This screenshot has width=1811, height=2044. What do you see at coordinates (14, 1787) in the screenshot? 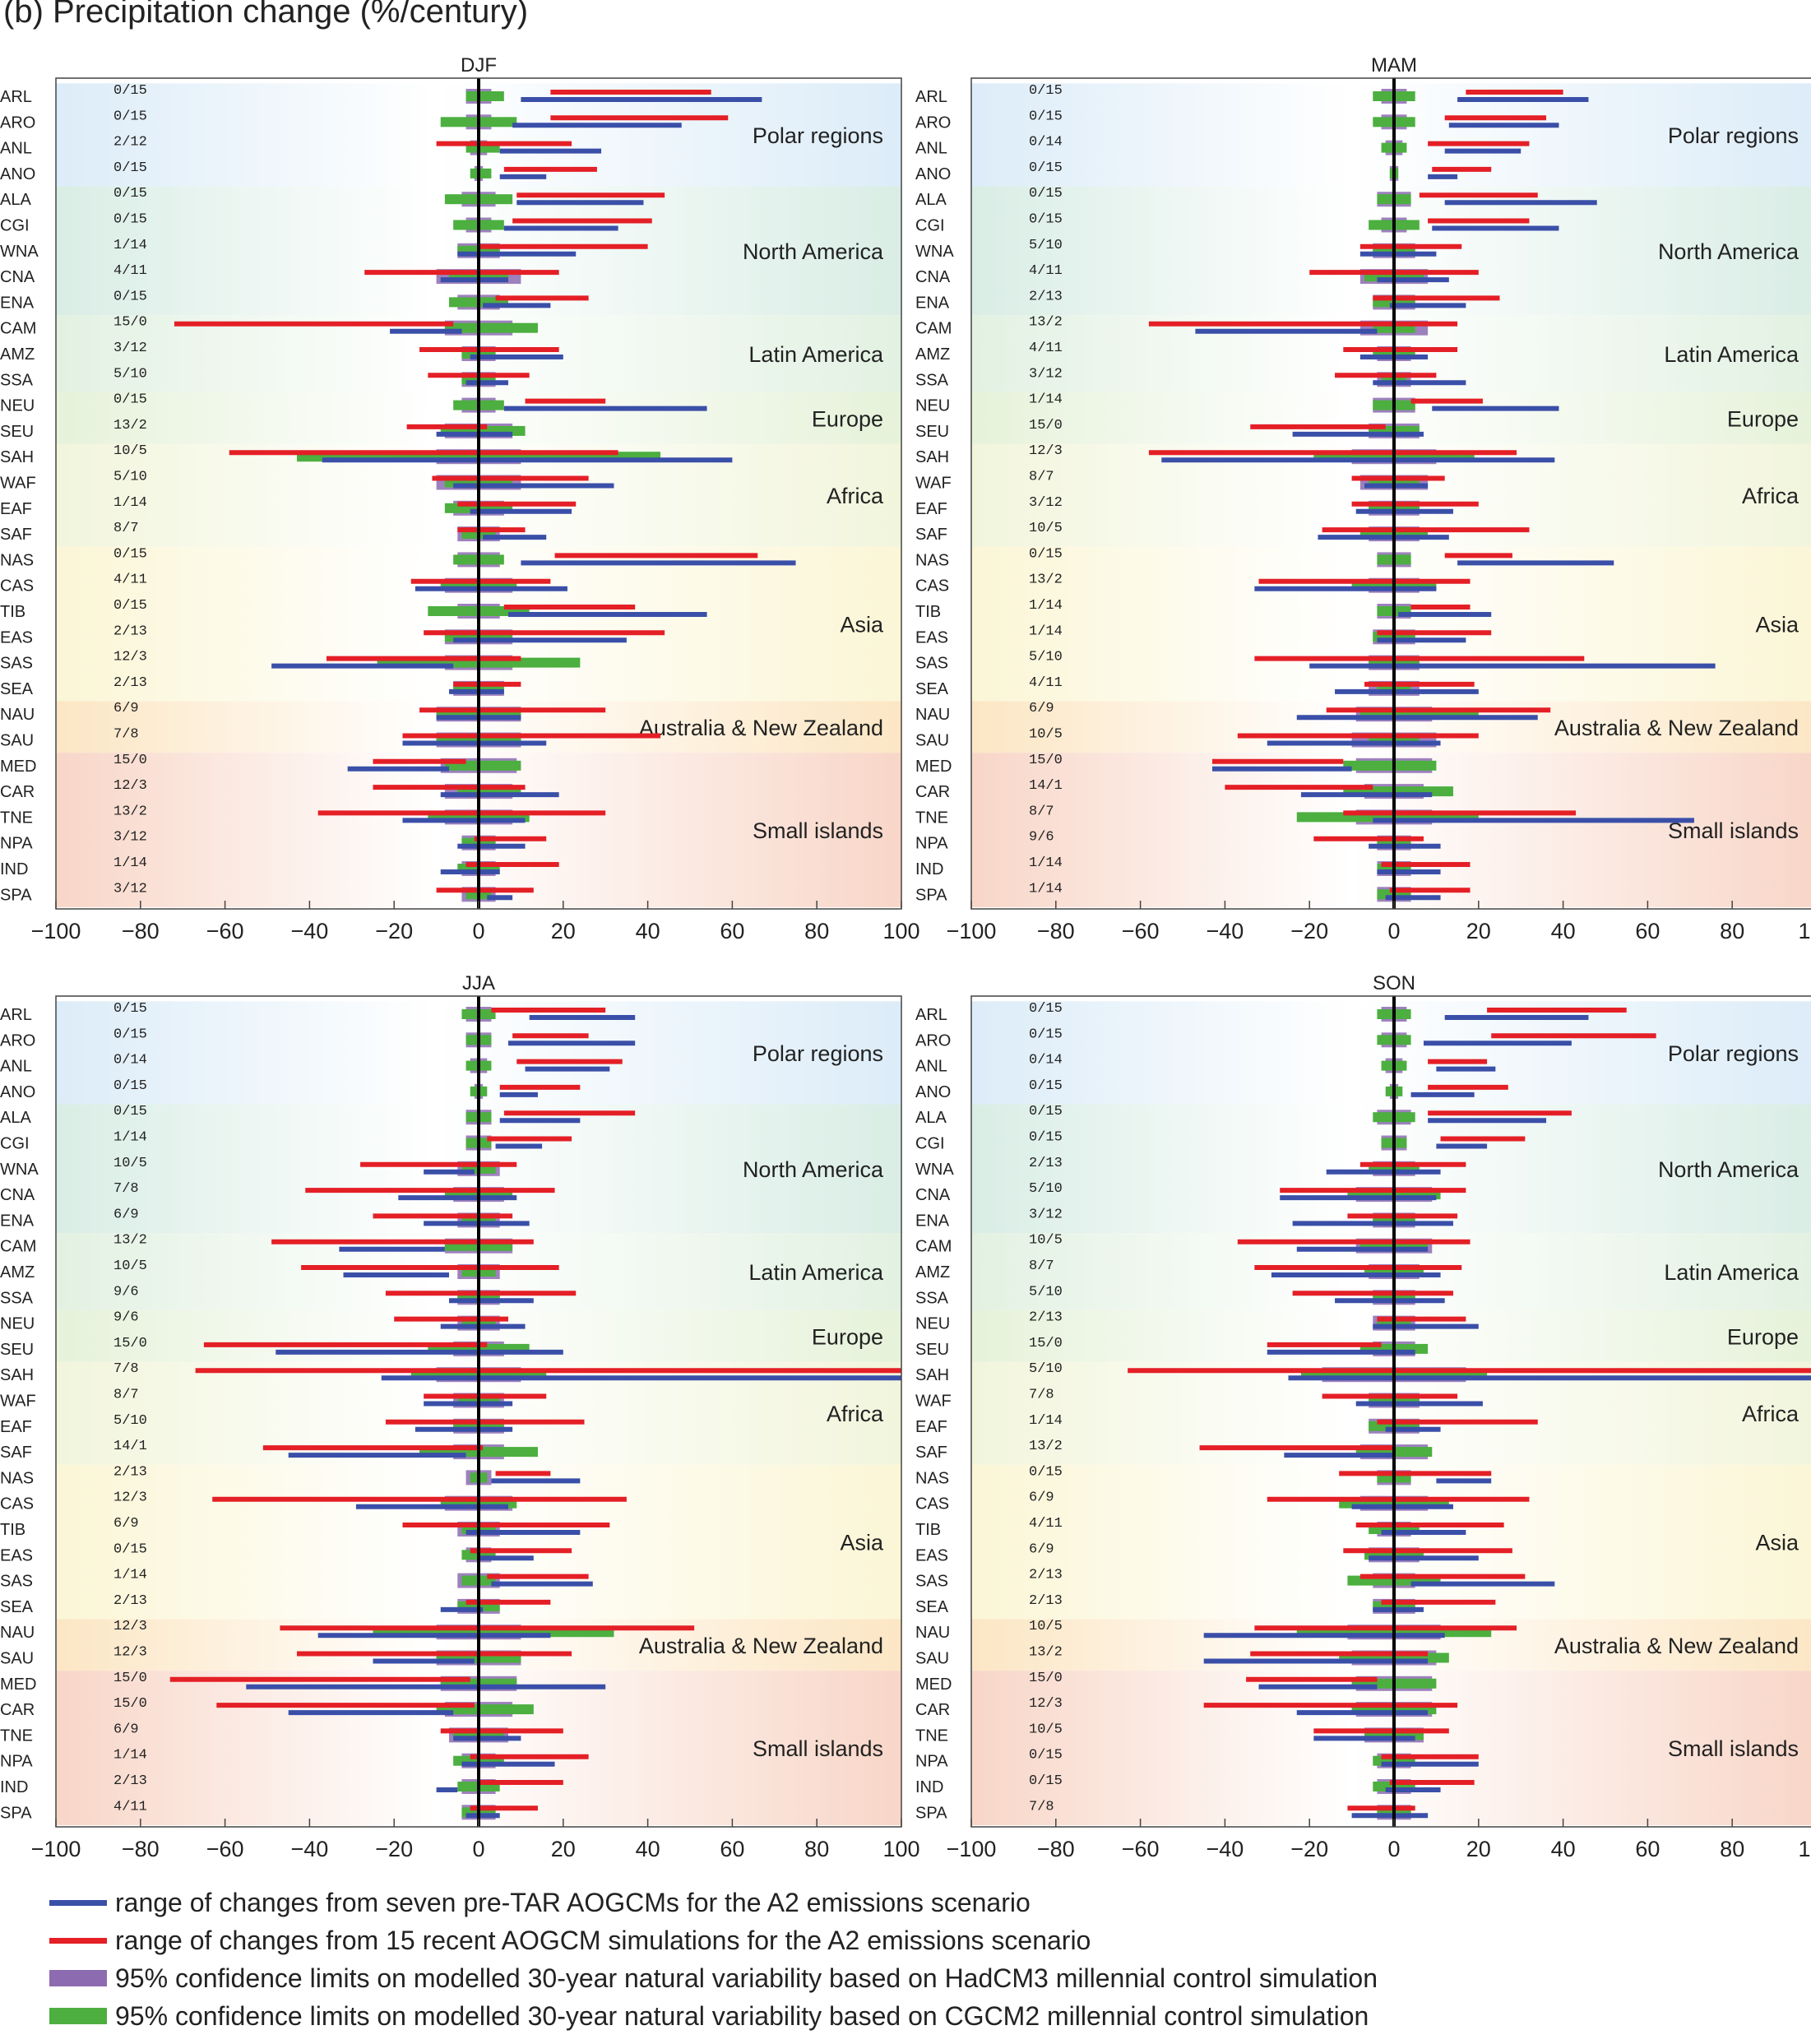
I see `region-label: IND` at bounding box center [14, 1787].